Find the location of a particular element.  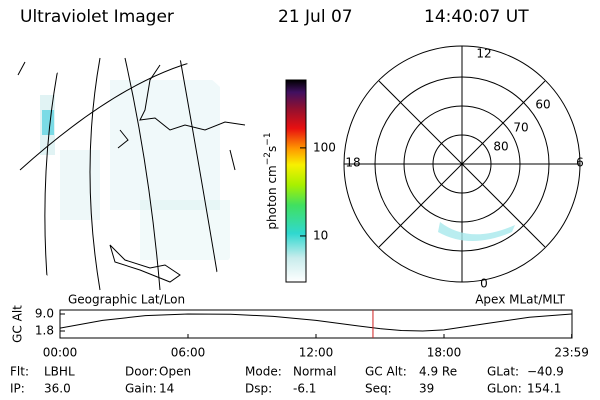

mlt-label: 12 is located at coordinates (483, 54).